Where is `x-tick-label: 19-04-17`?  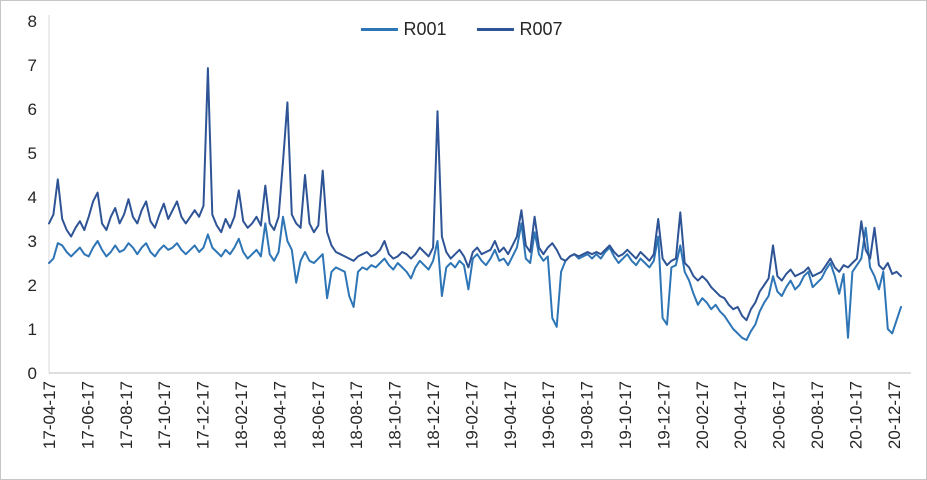
x-tick-label: 19-04-17 is located at coordinates (510, 415).